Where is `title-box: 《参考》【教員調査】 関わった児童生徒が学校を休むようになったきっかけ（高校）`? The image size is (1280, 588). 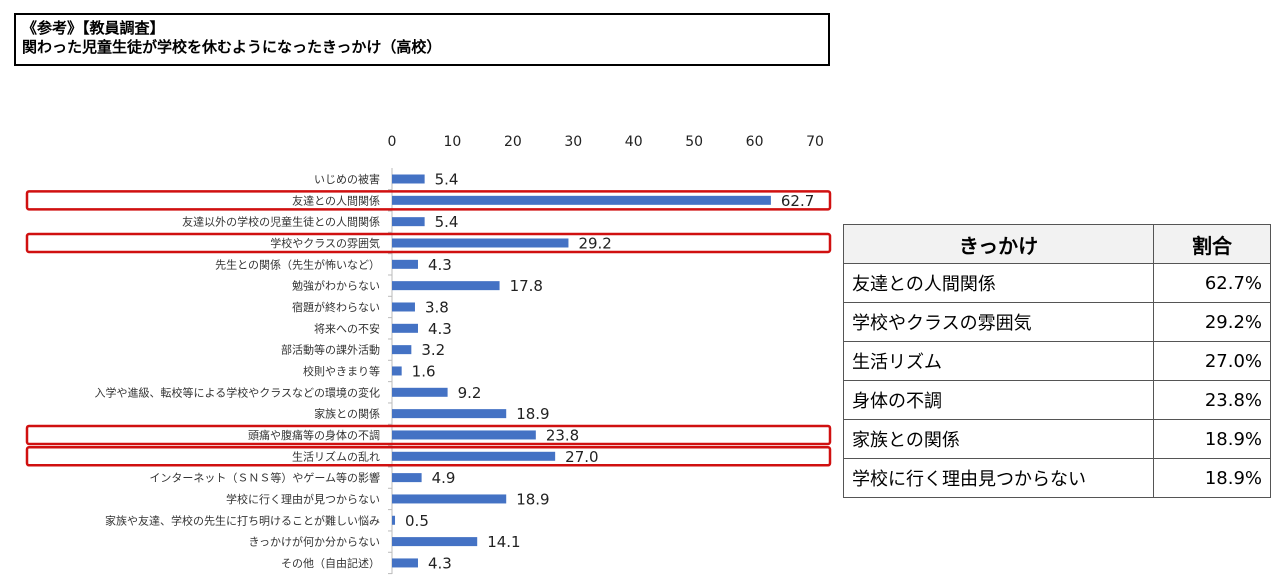 title-box: 《参考》【教員調査】 関わった児童生徒が学校を休むようになったきっかけ（高校） is located at coordinates (422, 39).